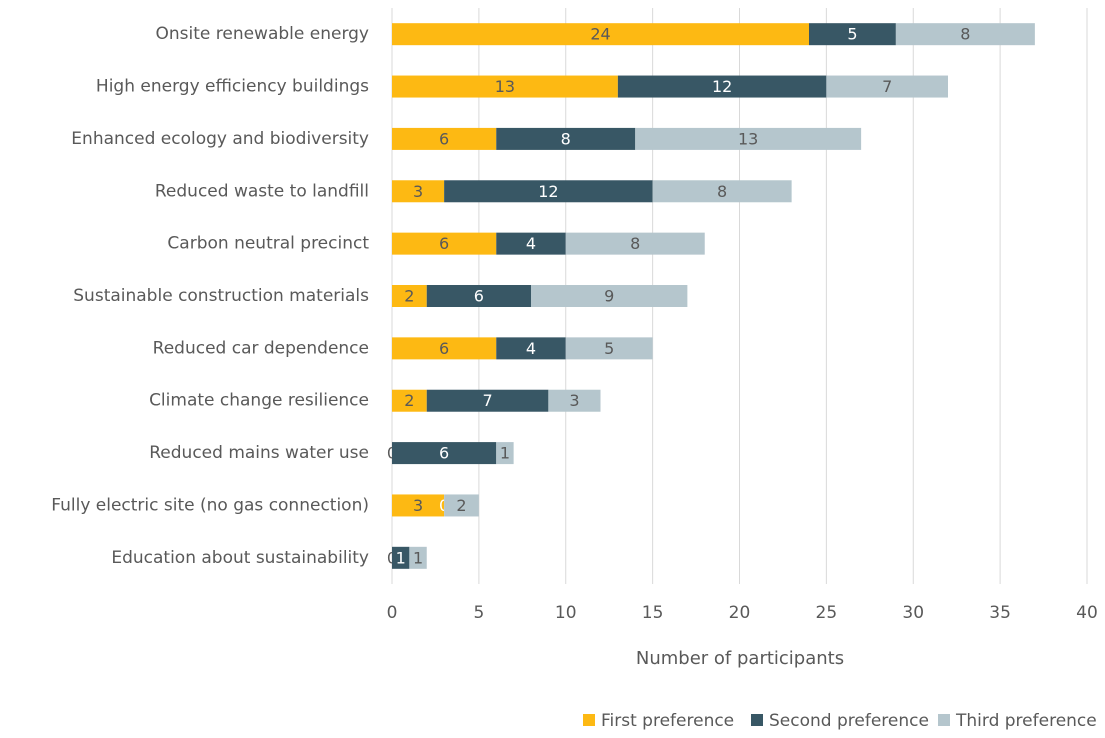 The height and width of the screenshot is (738, 1105). Describe the element at coordinates (913, 613) in the screenshot. I see `x-tick-label: 30` at that location.